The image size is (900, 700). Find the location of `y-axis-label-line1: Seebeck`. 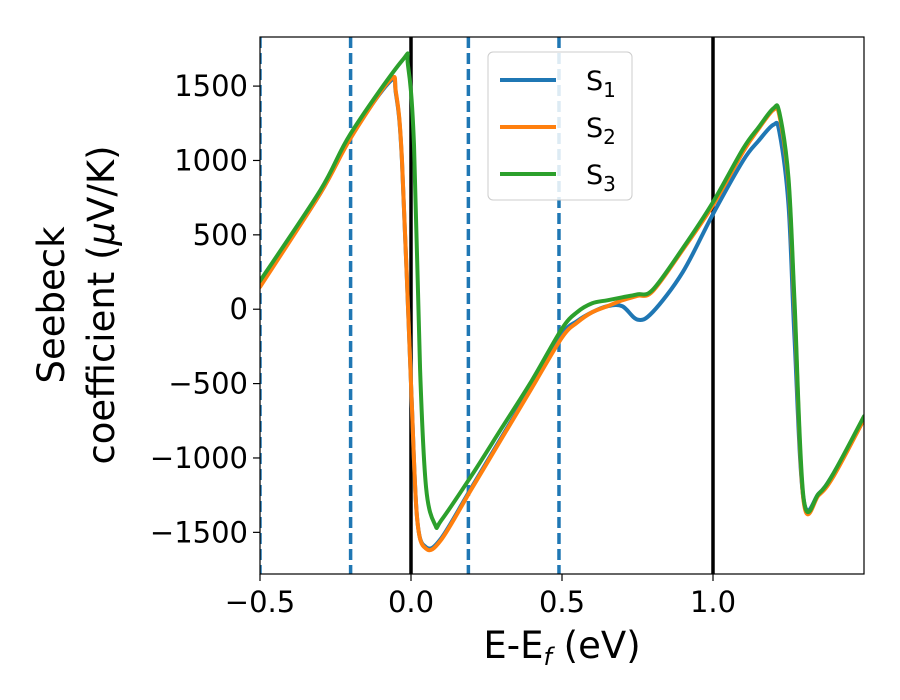

y-axis-label-line1: Seebeck is located at coordinates (51, 305).